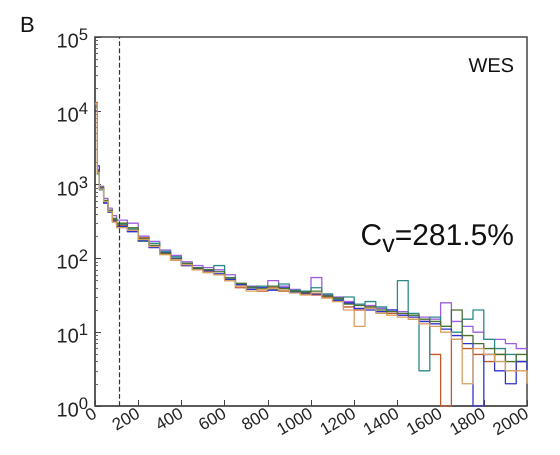 The width and height of the screenshot is (560, 455). What do you see at coordinates (424, 422) in the screenshot?
I see `x-tick-label: 1600` at bounding box center [424, 422].